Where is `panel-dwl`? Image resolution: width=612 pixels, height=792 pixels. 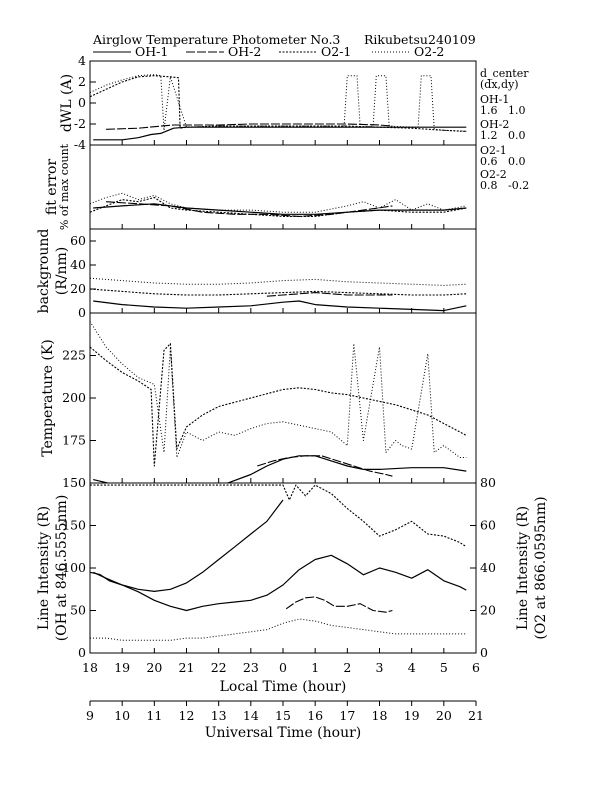
panel-dwl is located at coordinates (278, 107).